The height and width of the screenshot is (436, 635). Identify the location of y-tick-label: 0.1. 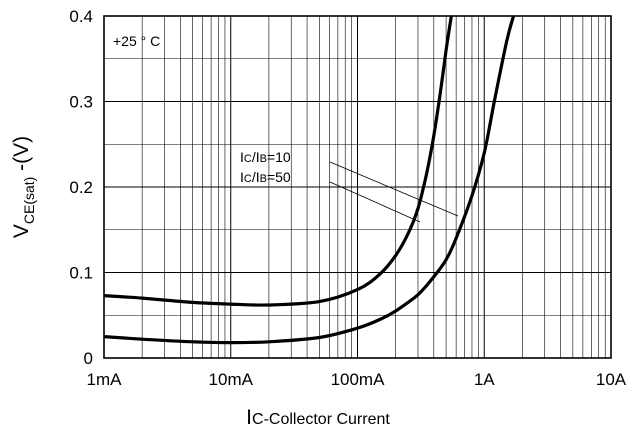
(81, 273).